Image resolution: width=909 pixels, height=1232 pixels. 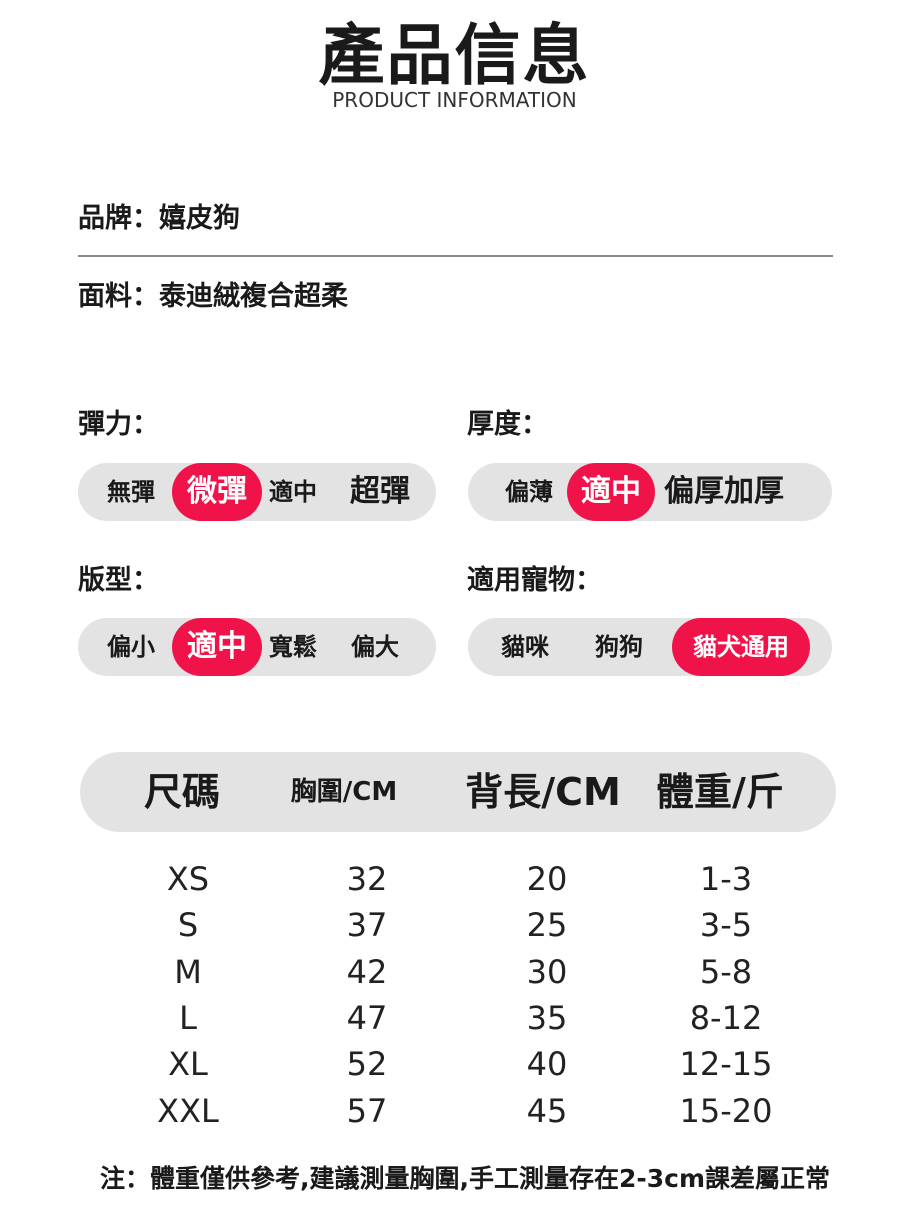 What do you see at coordinates (118, 424) in the screenshot?
I see `elasticity-label: 彈力：` at bounding box center [118, 424].